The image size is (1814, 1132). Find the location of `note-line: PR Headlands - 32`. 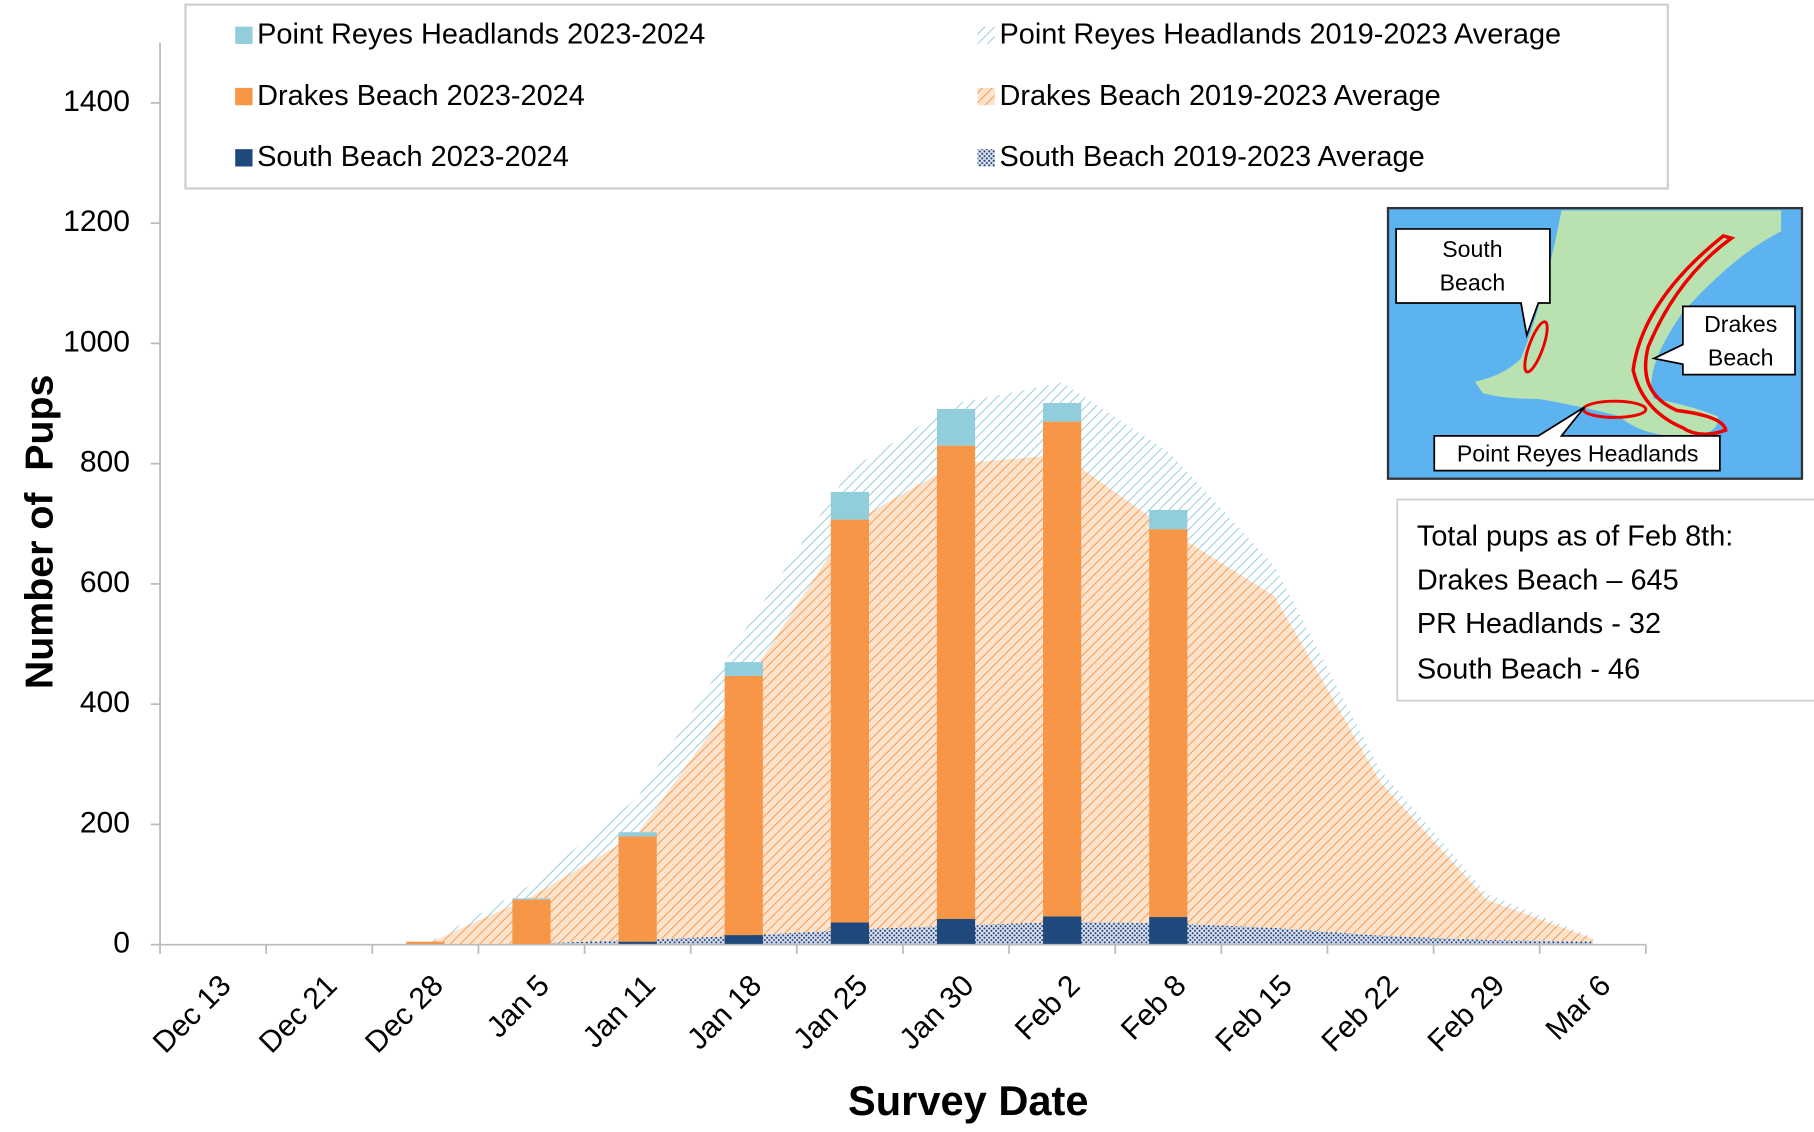

note-line: PR Headlands - 32 is located at coordinates (1539, 624).